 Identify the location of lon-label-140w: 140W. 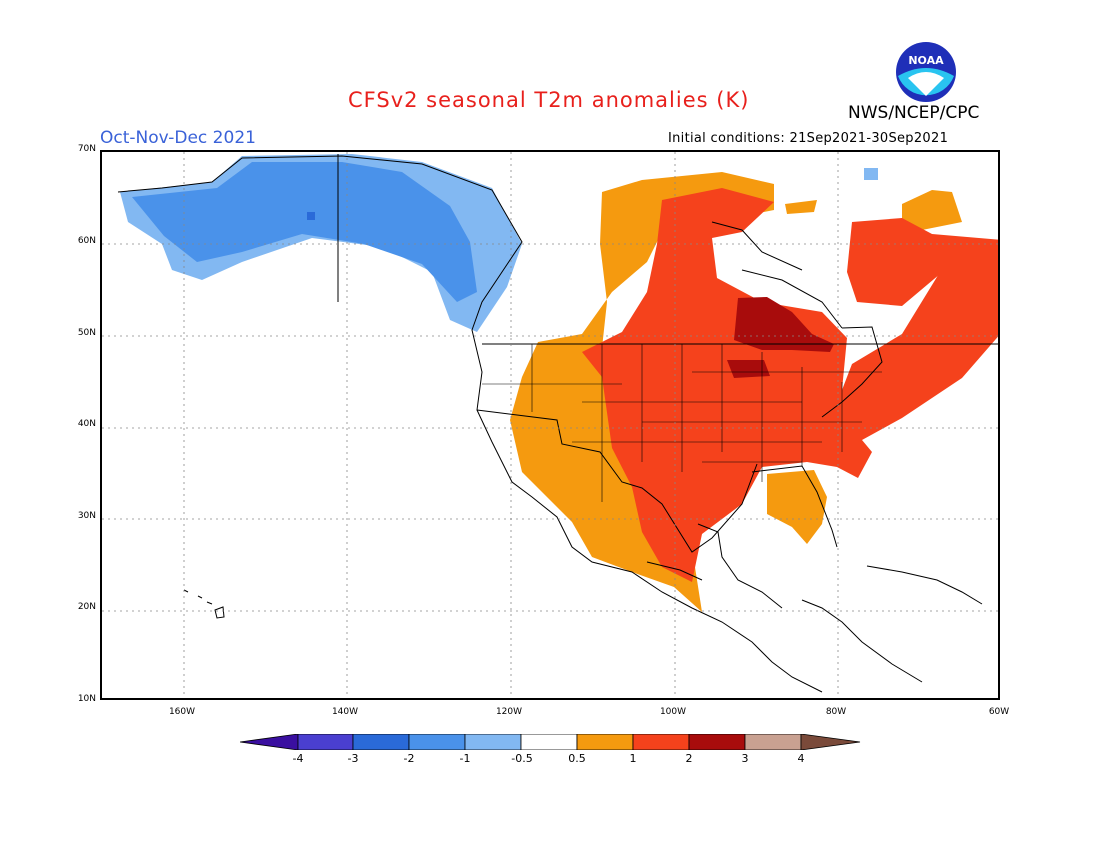
(345, 712).